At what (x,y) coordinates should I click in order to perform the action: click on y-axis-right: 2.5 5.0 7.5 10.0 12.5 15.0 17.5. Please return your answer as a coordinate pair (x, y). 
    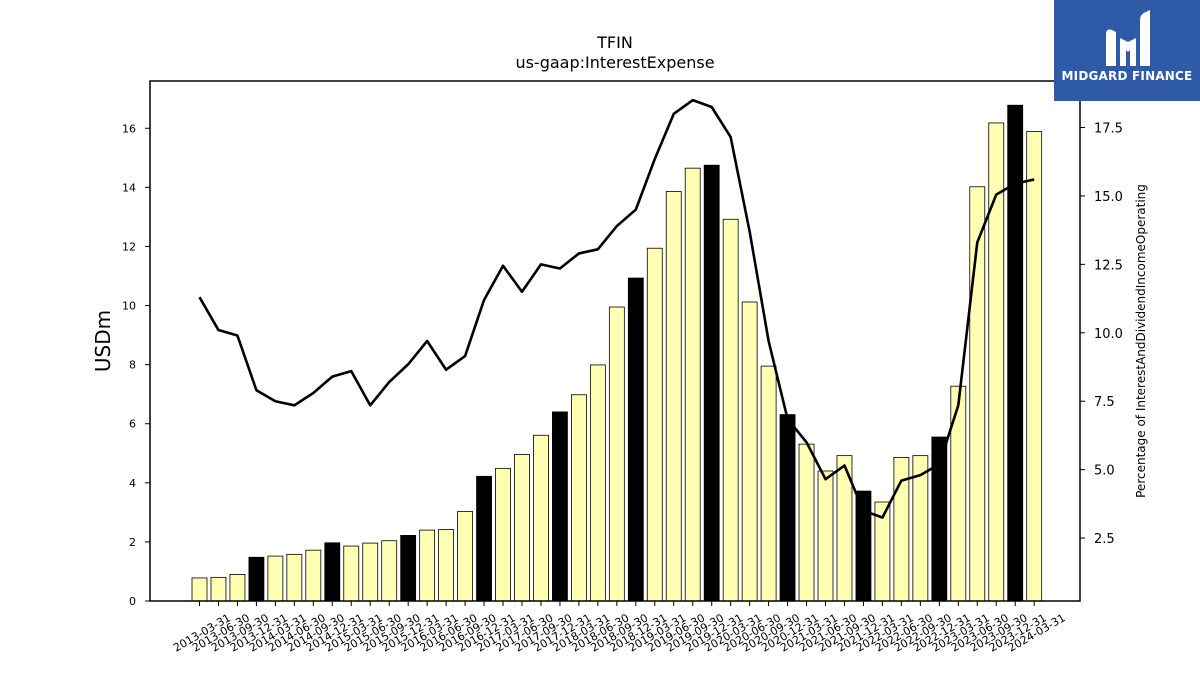
    Looking at the image, I should click on (1101, 334).